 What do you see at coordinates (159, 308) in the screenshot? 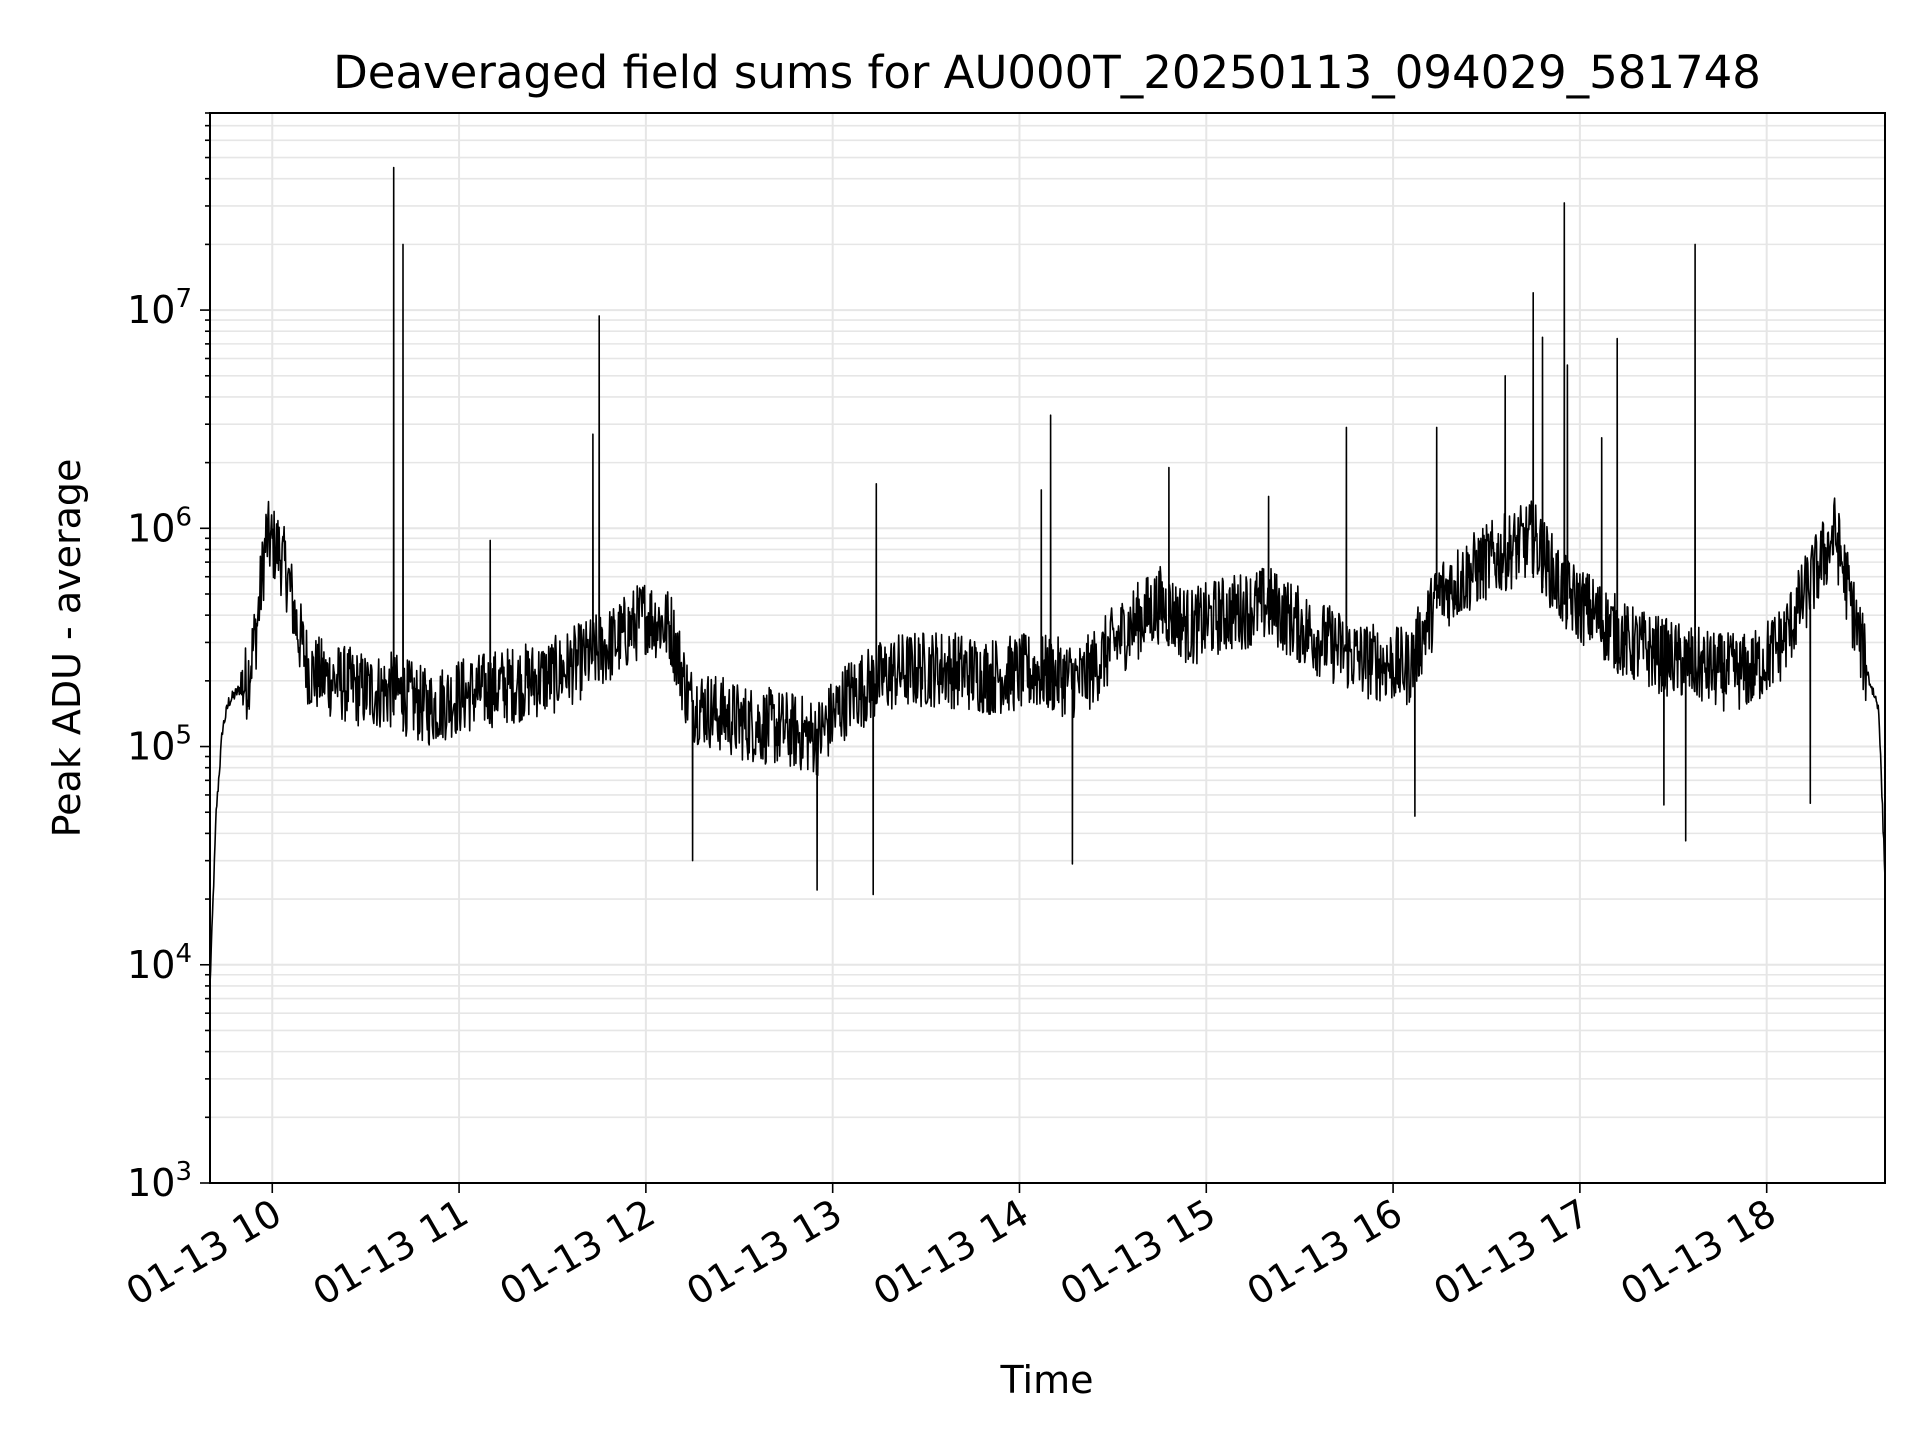
I see `y-tick-label: 107` at bounding box center [159, 308].